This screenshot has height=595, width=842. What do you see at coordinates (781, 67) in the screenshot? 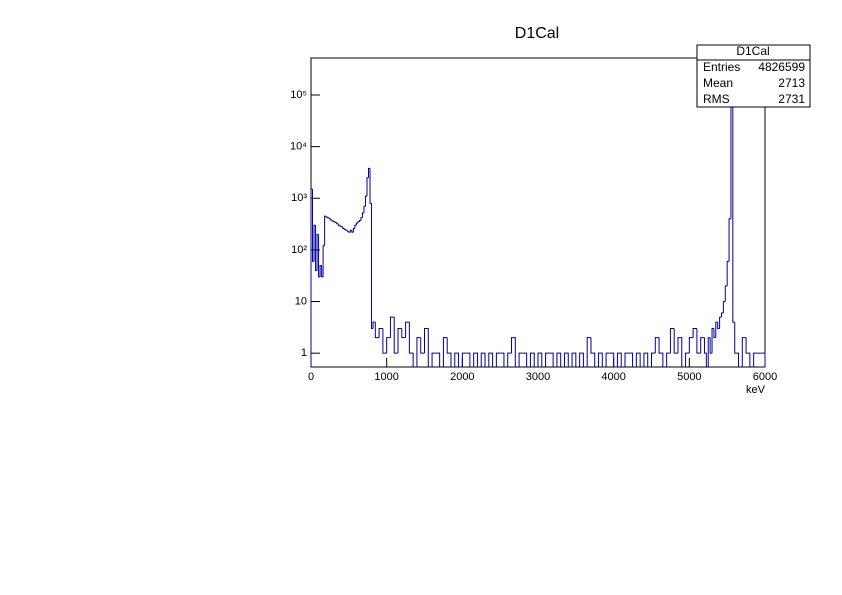
I see `stats-value: 4826599` at bounding box center [781, 67].